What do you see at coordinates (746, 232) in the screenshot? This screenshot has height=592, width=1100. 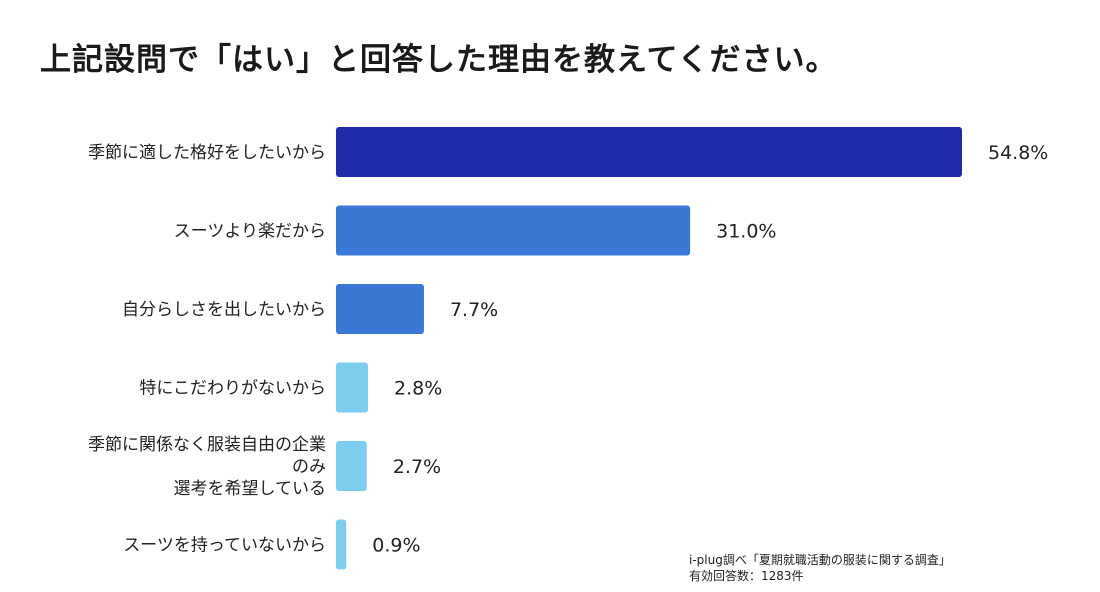 I see `value-label-2: 31.0%` at bounding box center [746, 232].